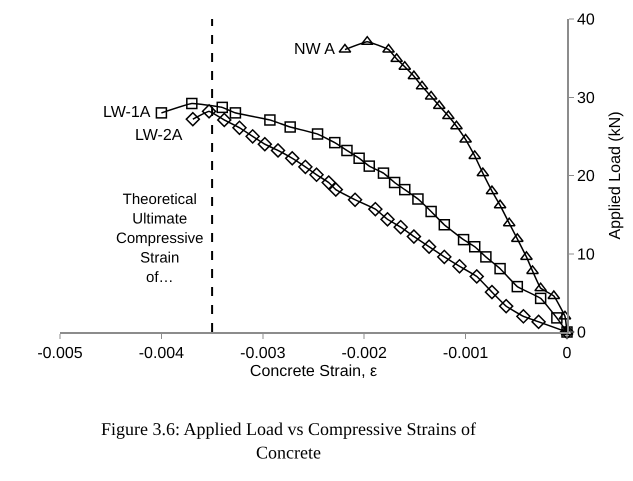 The height and width of the screenshot is (481, 633). I want to click on x-axis-title: Concrete Strain, ε, so click(314, 371).